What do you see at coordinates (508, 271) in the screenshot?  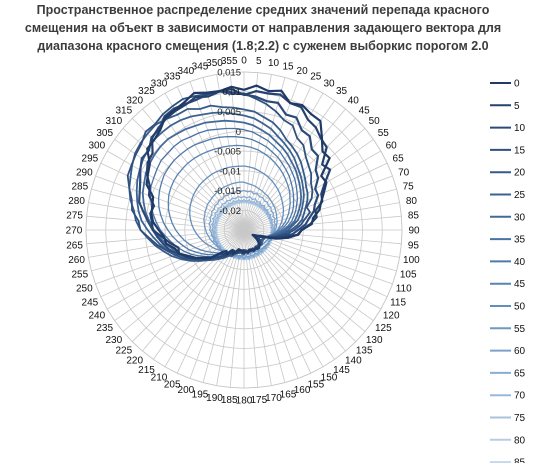 I see `legend: 0 5 10 15 20 25 30 35 40 45 50 55 60 65 70 75 80 85` at bounding box center [508, 271].